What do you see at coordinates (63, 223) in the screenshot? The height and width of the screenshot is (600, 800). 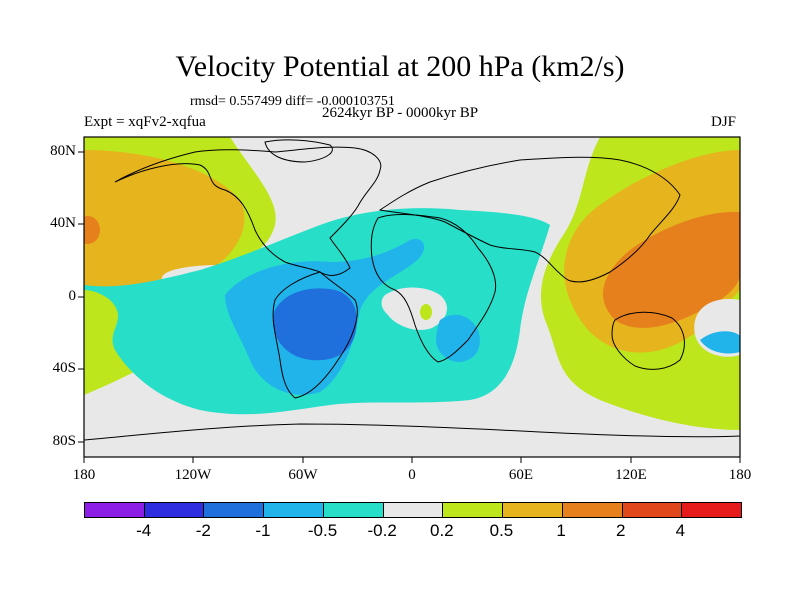 I see `lat-label-40n: 40N` at bounding box center [63, 223].